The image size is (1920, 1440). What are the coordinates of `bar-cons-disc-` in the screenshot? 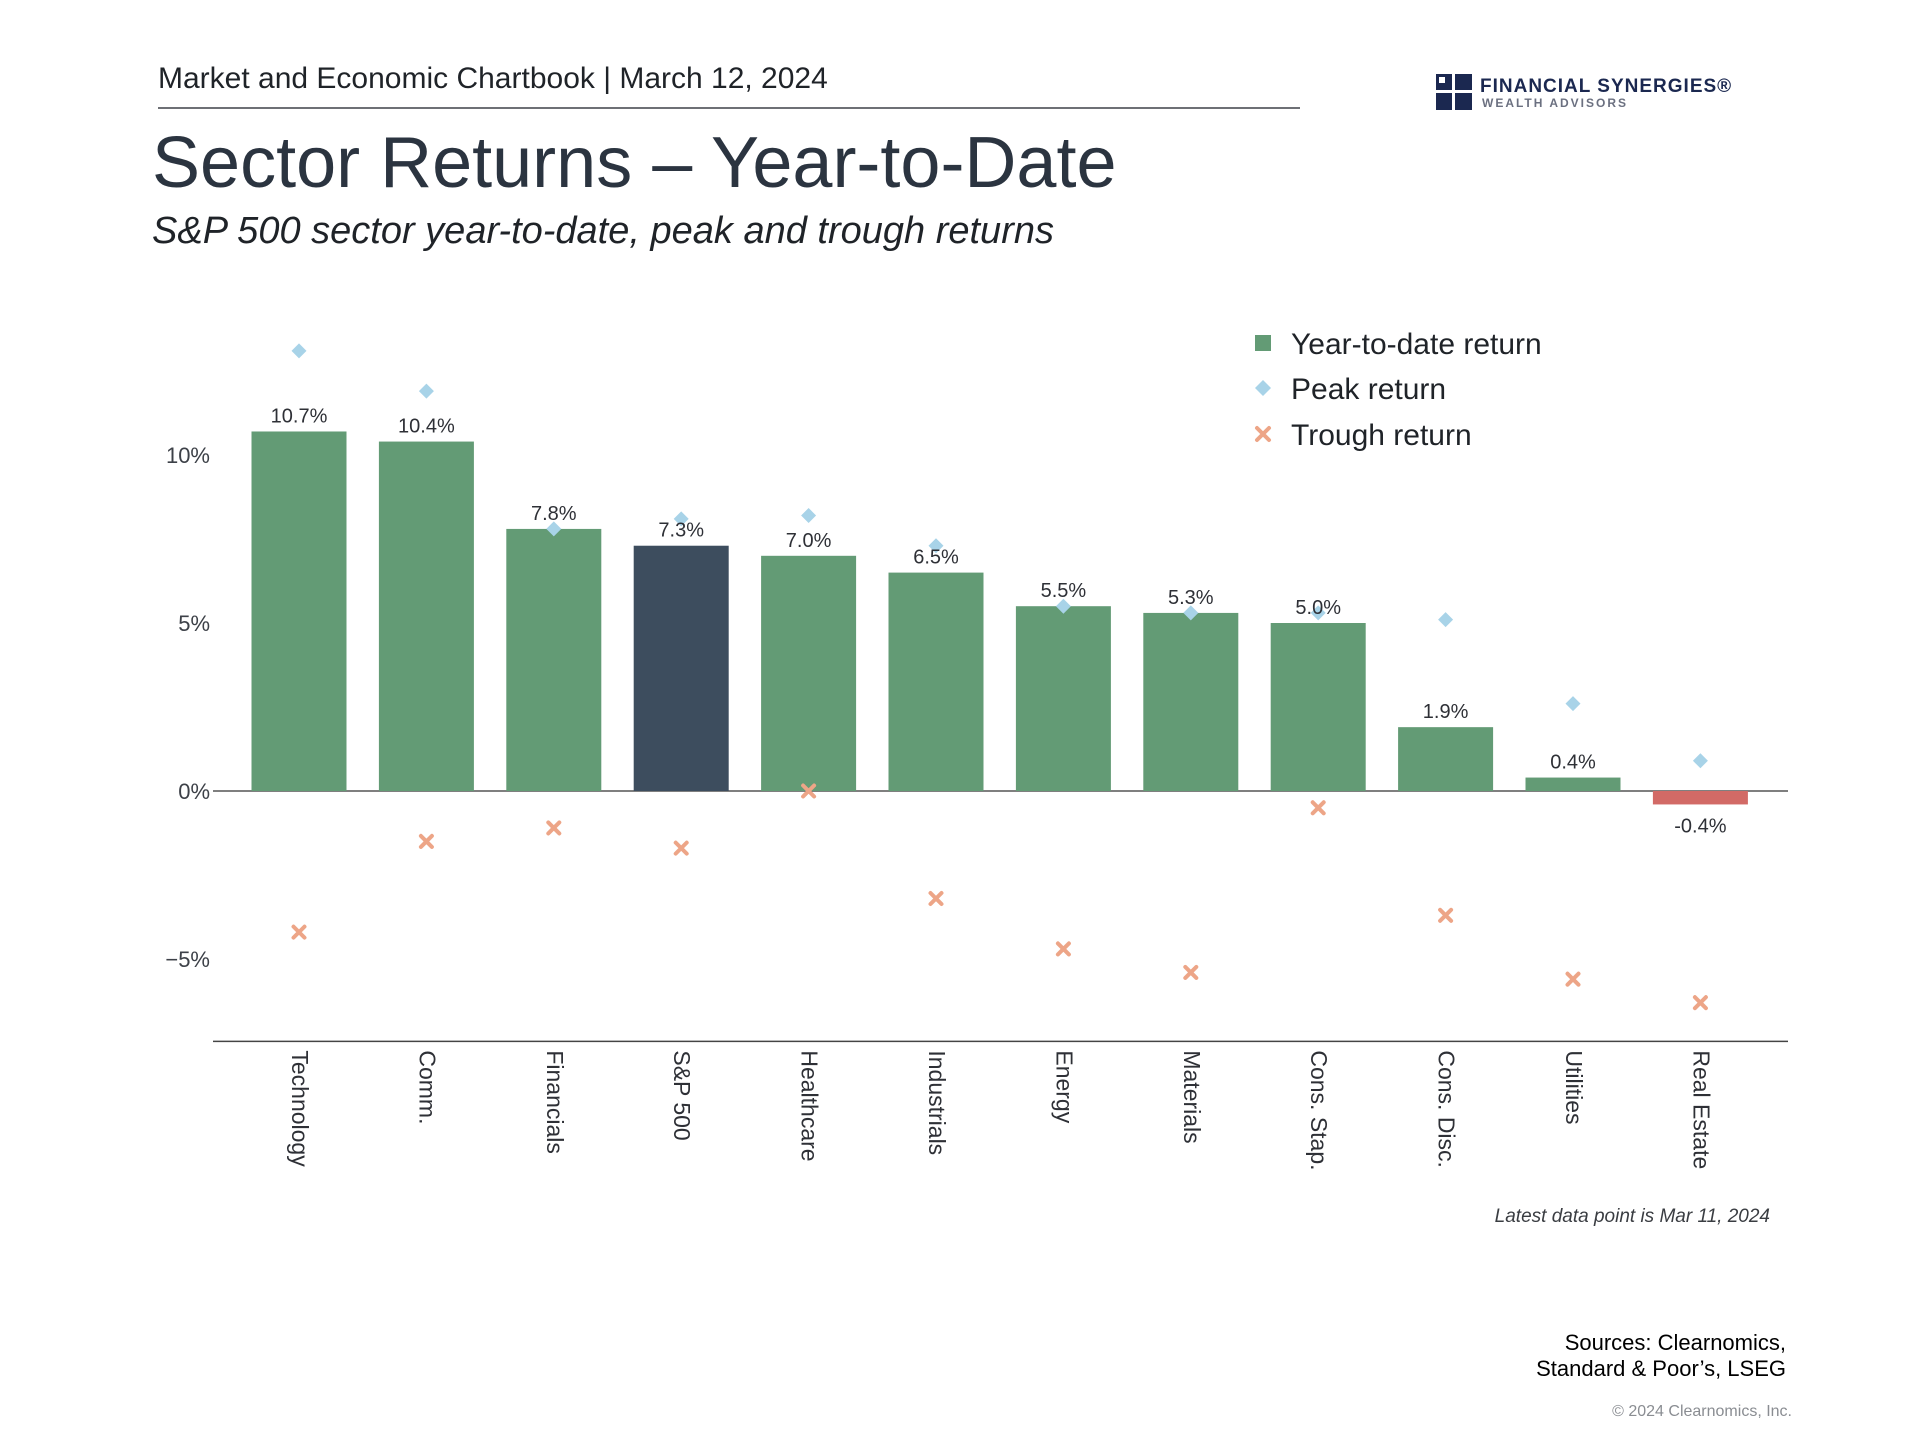 It's located at (1446, 759).